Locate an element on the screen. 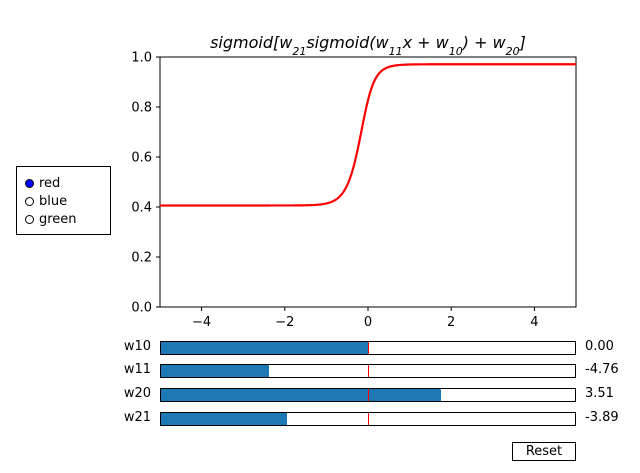 Image resolution: width=640 pixels, height=473 pixels. x-tick-label: 2 is located at coordinates (451, 322).